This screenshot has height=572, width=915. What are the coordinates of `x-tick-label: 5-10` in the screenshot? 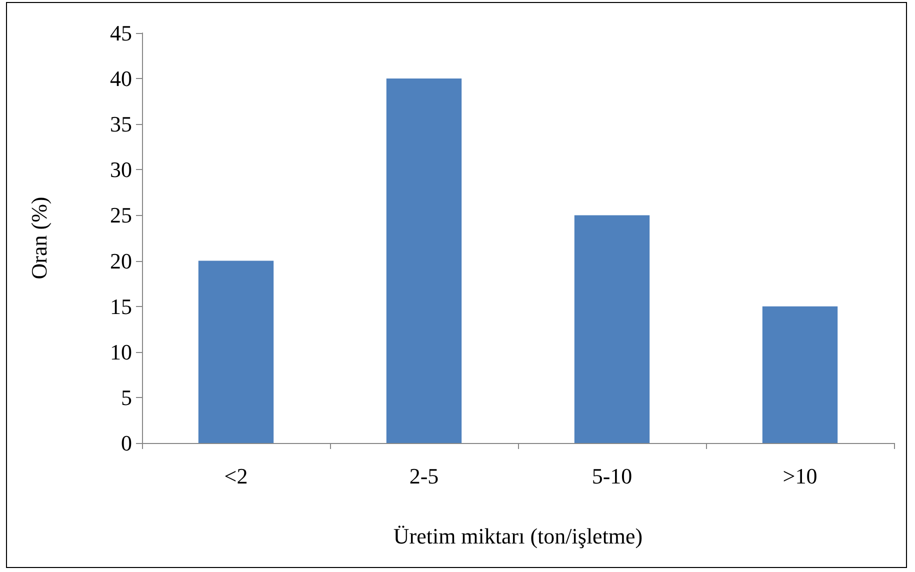 It's located at (612, 476).